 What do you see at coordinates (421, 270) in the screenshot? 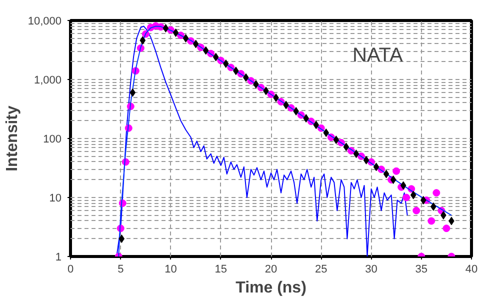
I see `x-tick-label: 35` at bounding box center [421, 270].